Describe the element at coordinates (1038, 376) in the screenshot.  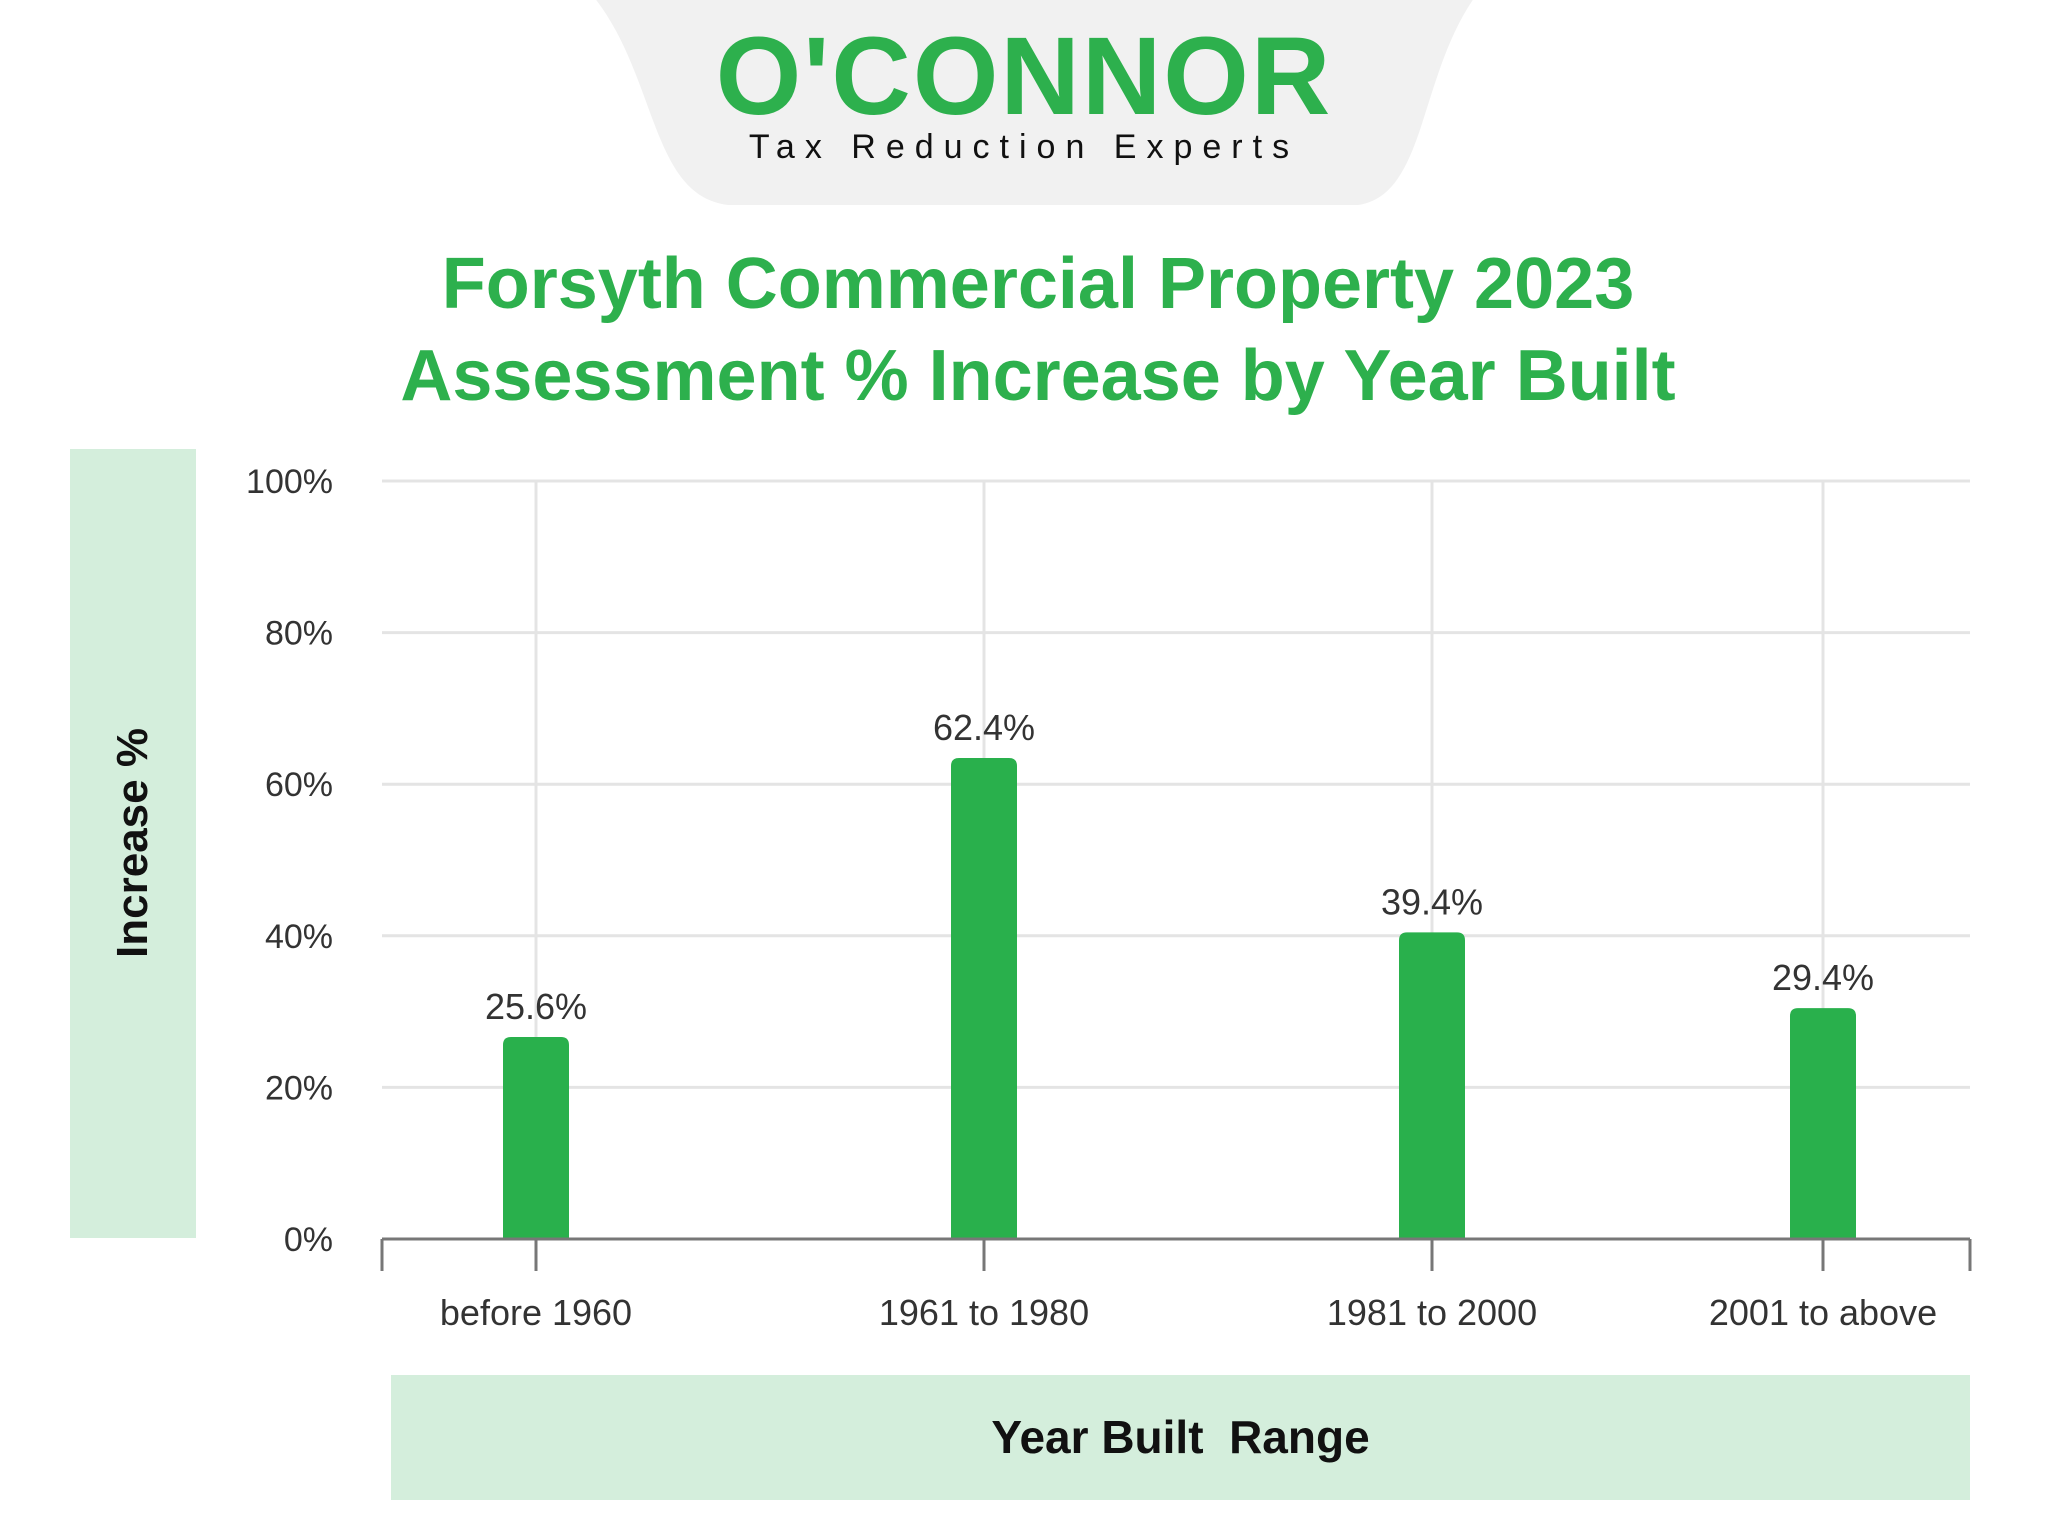
I see `chart-title-line-2: Assessment % Increase by Year Built` at that location.